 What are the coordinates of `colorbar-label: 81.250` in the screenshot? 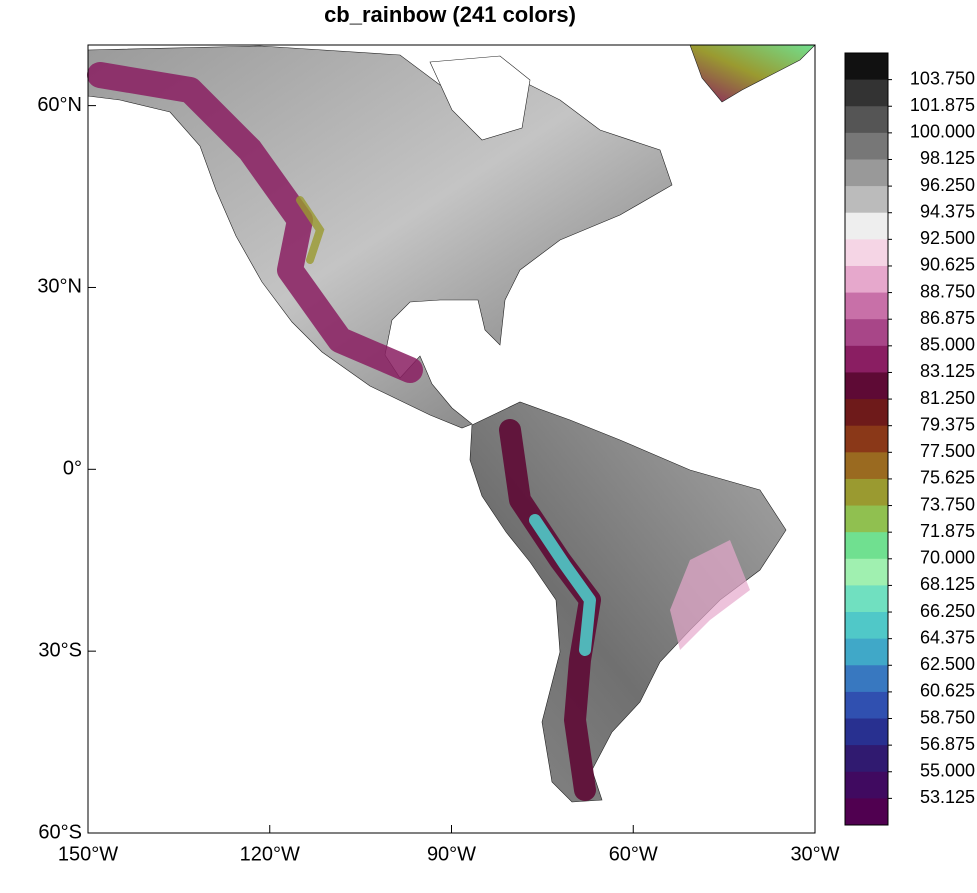 It's located at (947, 398).